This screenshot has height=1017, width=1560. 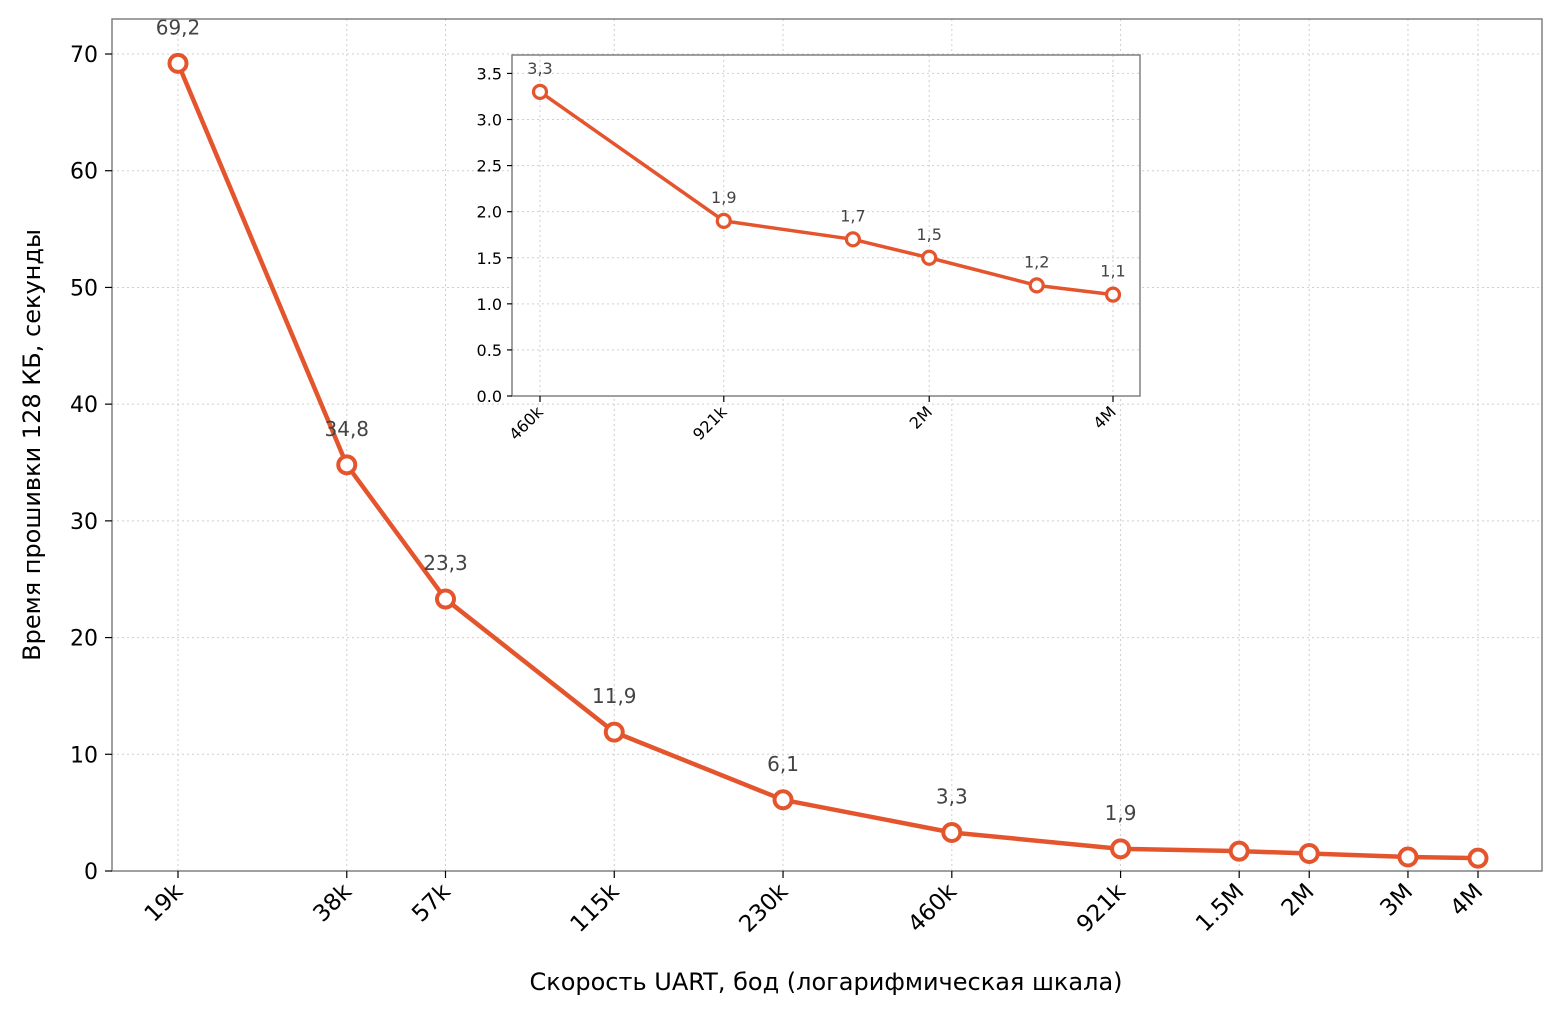 I want to click on main-data-label: 1,9, so click(x=1121, y=813).